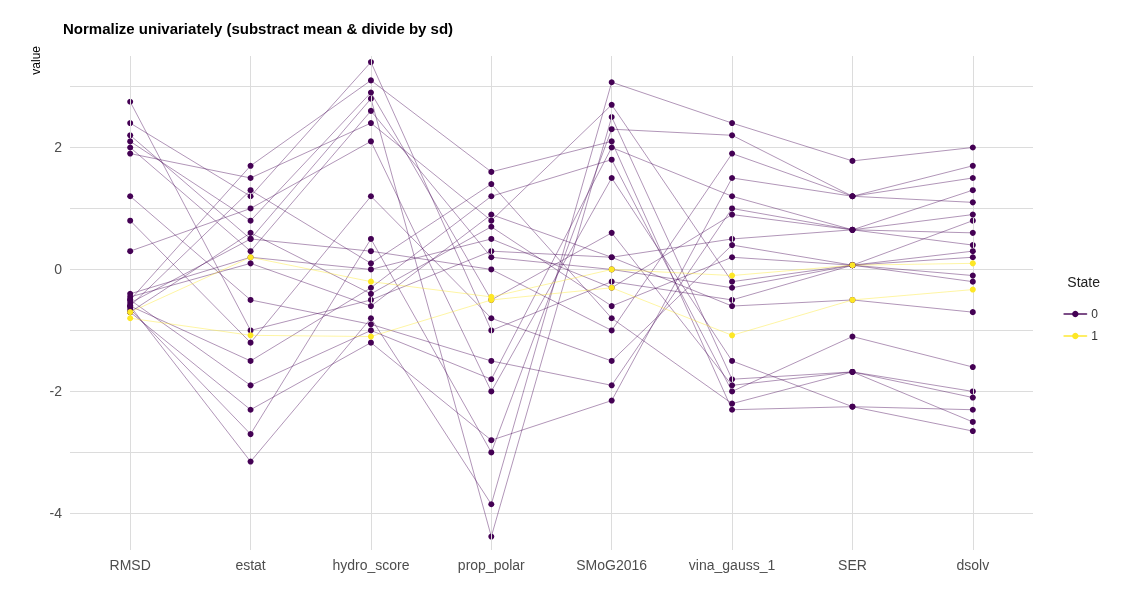  What do you see at coordinates (1095, 314) in the screenshot?
I see `legend-label: 0` at bounding box center [1095, 314].